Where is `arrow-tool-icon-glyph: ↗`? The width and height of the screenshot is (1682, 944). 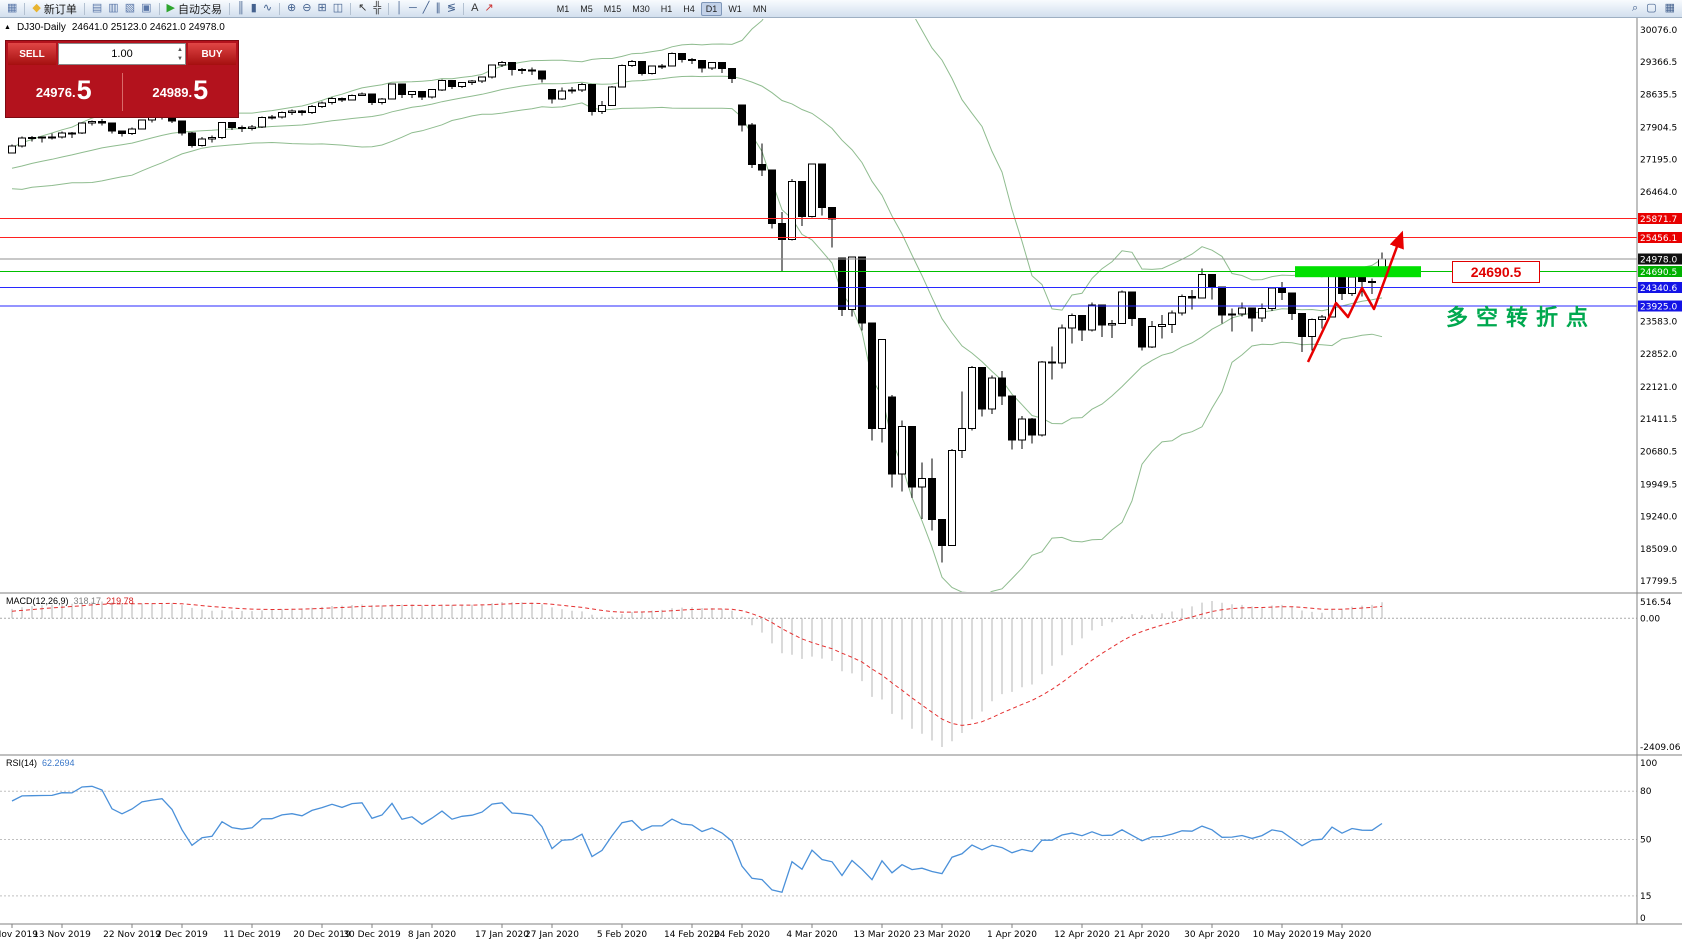
arrow-tool-icon-glyph: ↗ is located at coordinates (489, 8).